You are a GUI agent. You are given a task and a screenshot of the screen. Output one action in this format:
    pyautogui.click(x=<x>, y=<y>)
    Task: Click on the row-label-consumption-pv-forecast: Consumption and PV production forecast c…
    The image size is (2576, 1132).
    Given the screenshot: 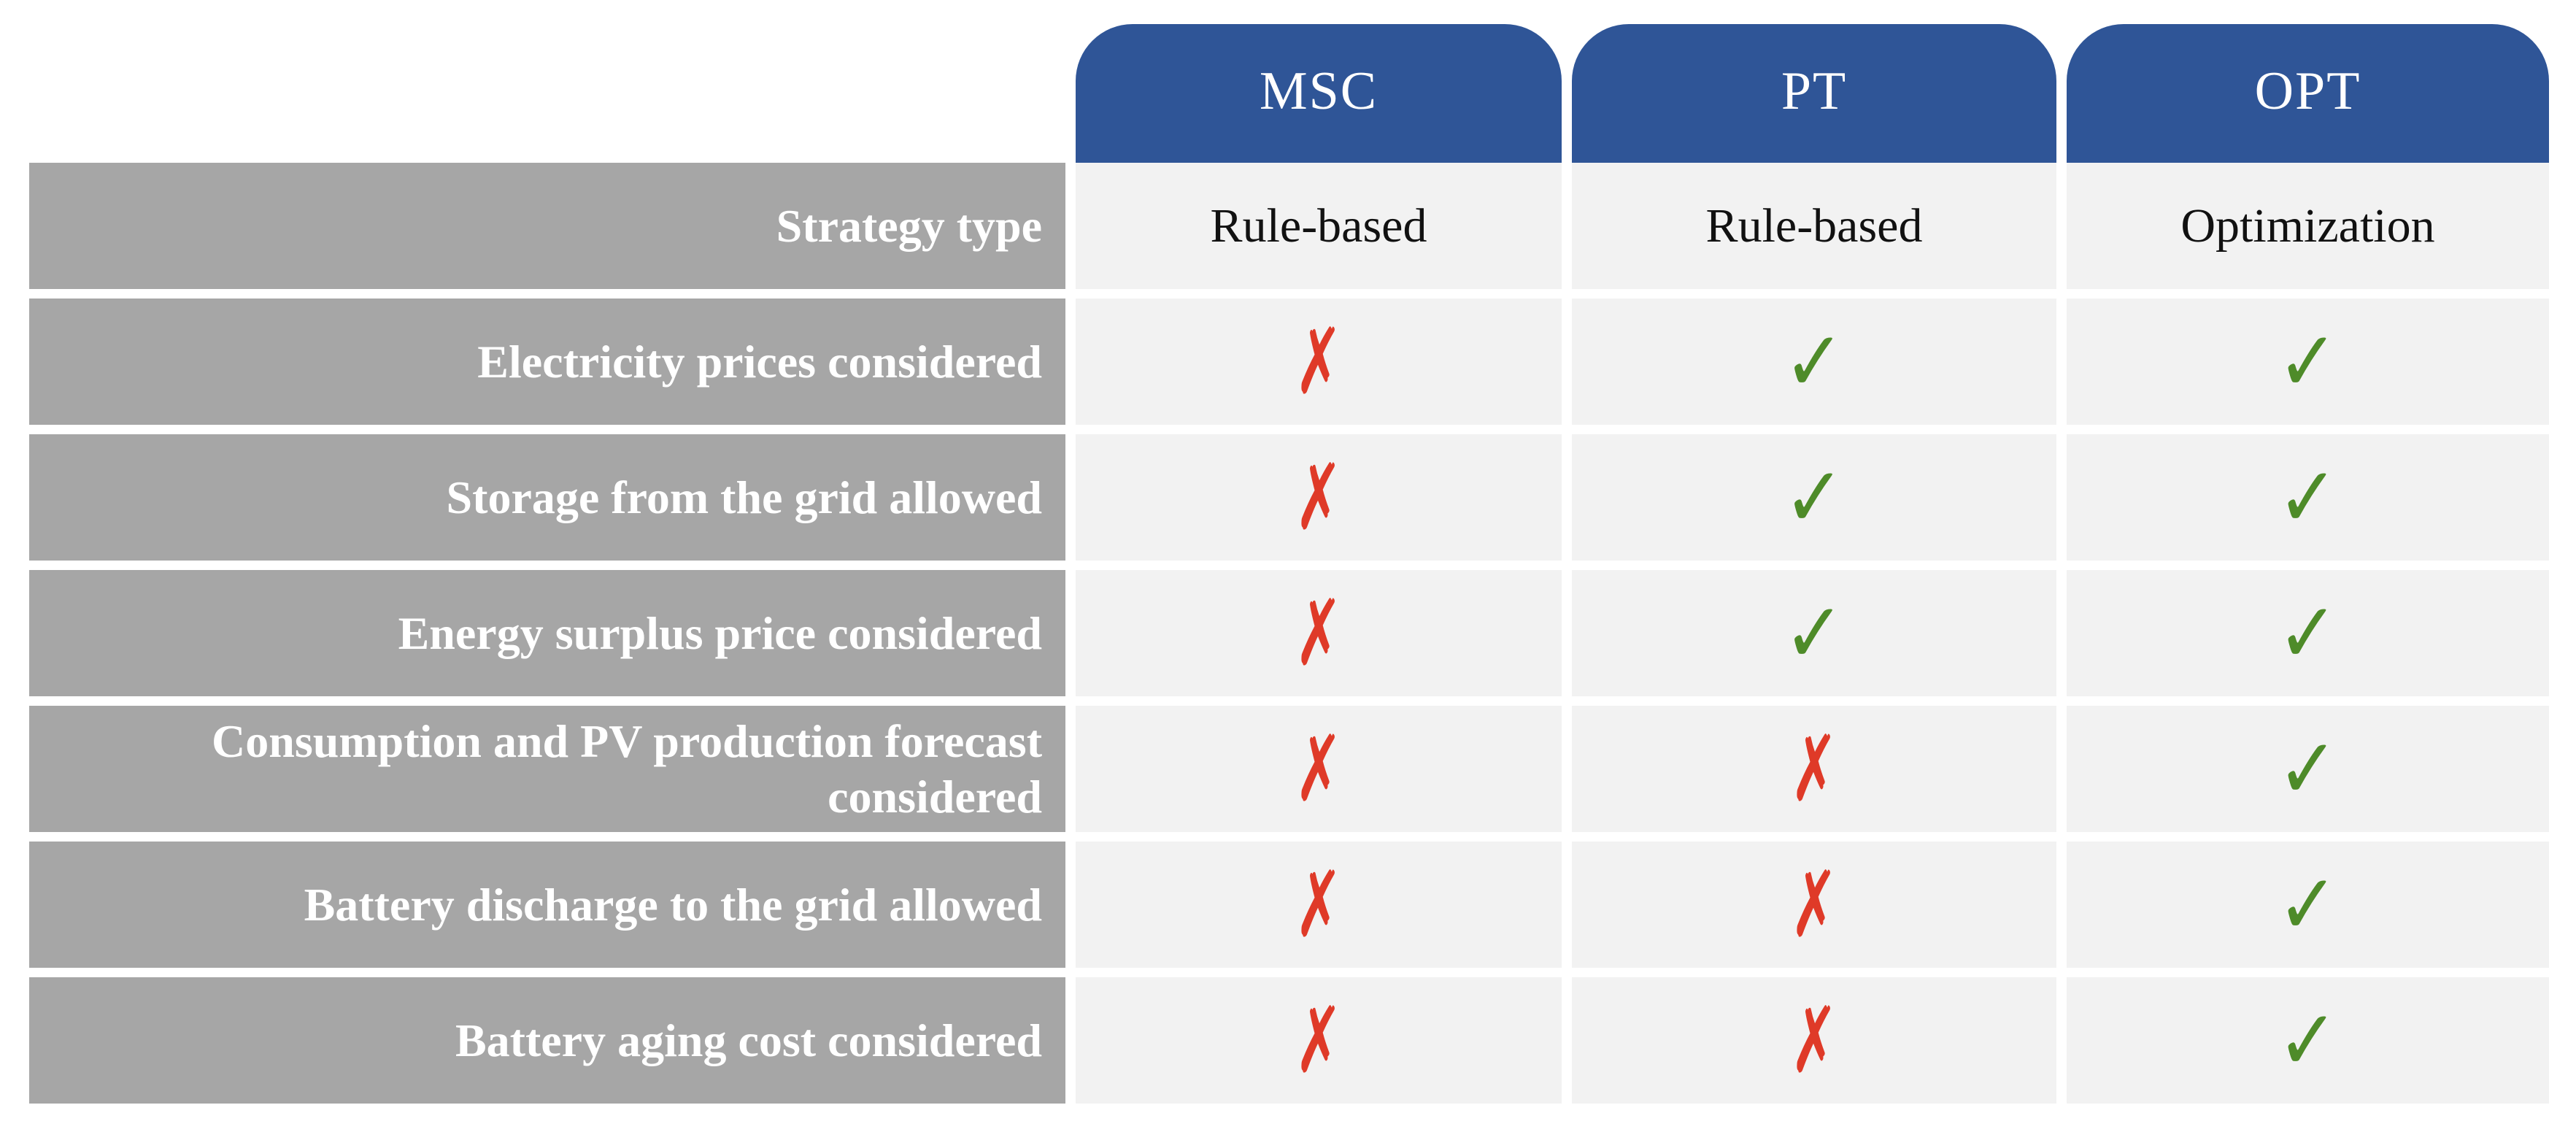 What is the action you would take?
    pyautogui.click(x=547, y=769)
    